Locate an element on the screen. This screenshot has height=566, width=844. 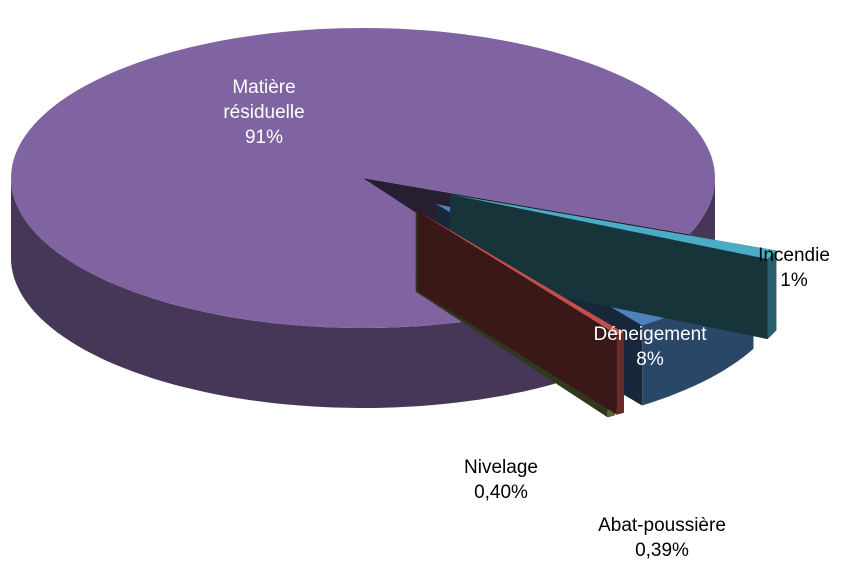
data-label: Abat-poussière 0,39% is located at coordinates (662, 538).